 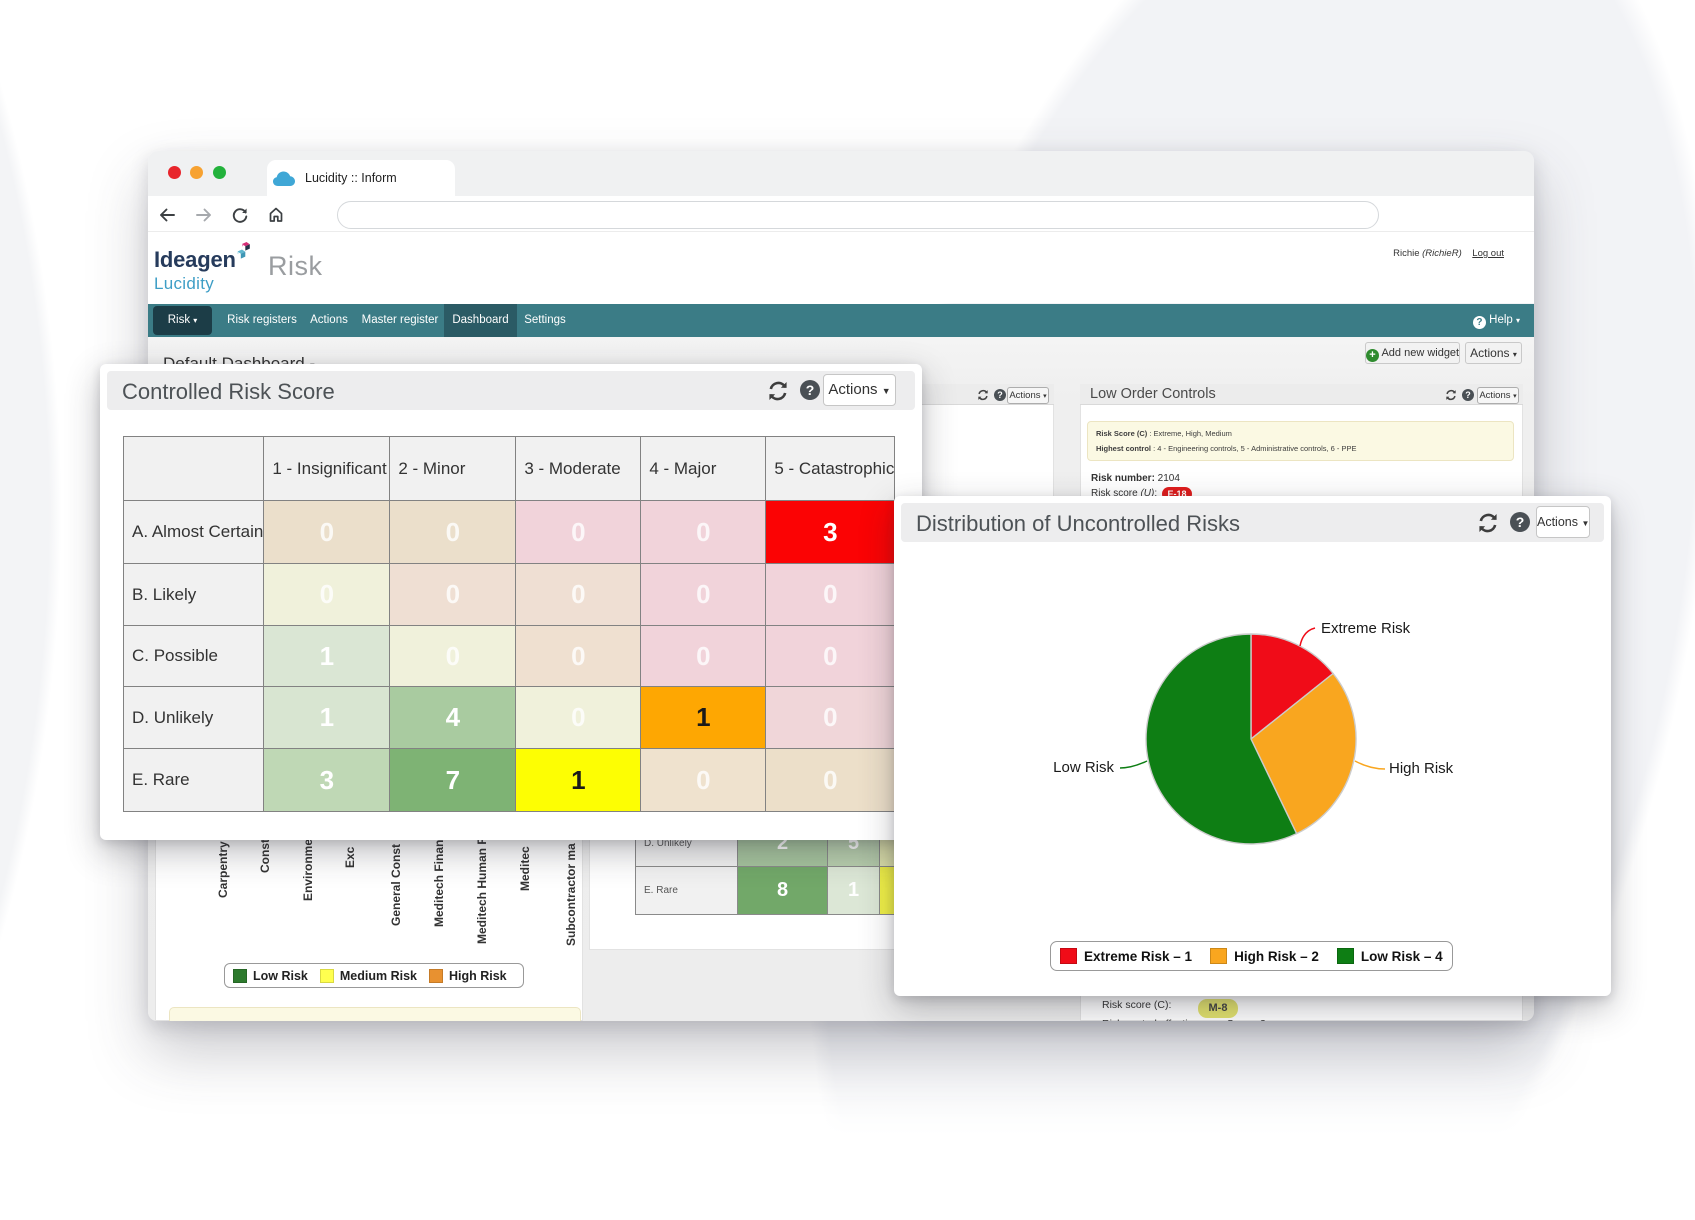 I want to click on svg-text: Extreme Risk, so click(x=1366, y=628).